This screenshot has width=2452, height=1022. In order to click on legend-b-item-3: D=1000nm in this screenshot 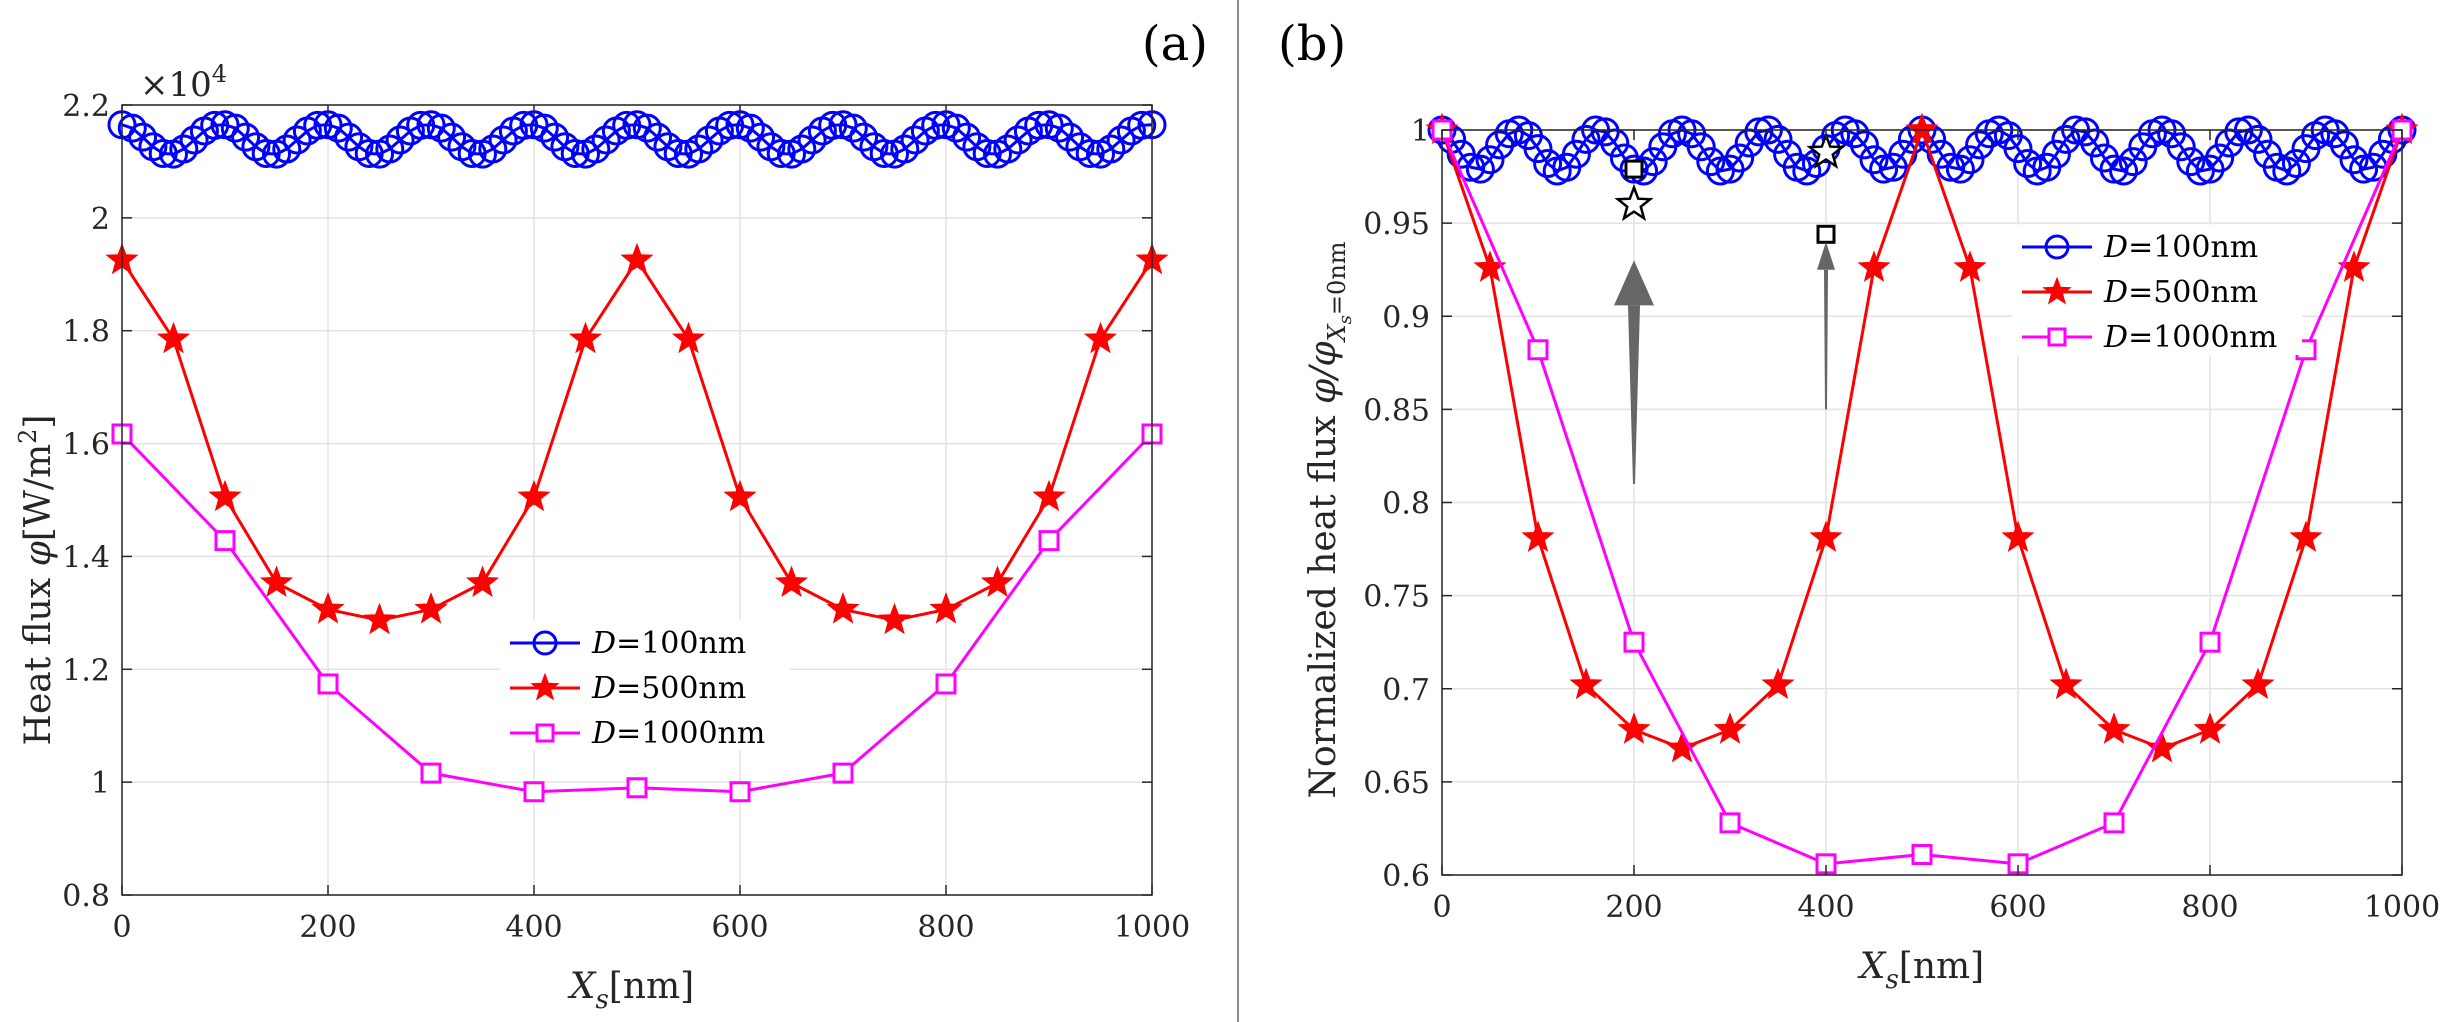, I will do `click(2149, 337)`.